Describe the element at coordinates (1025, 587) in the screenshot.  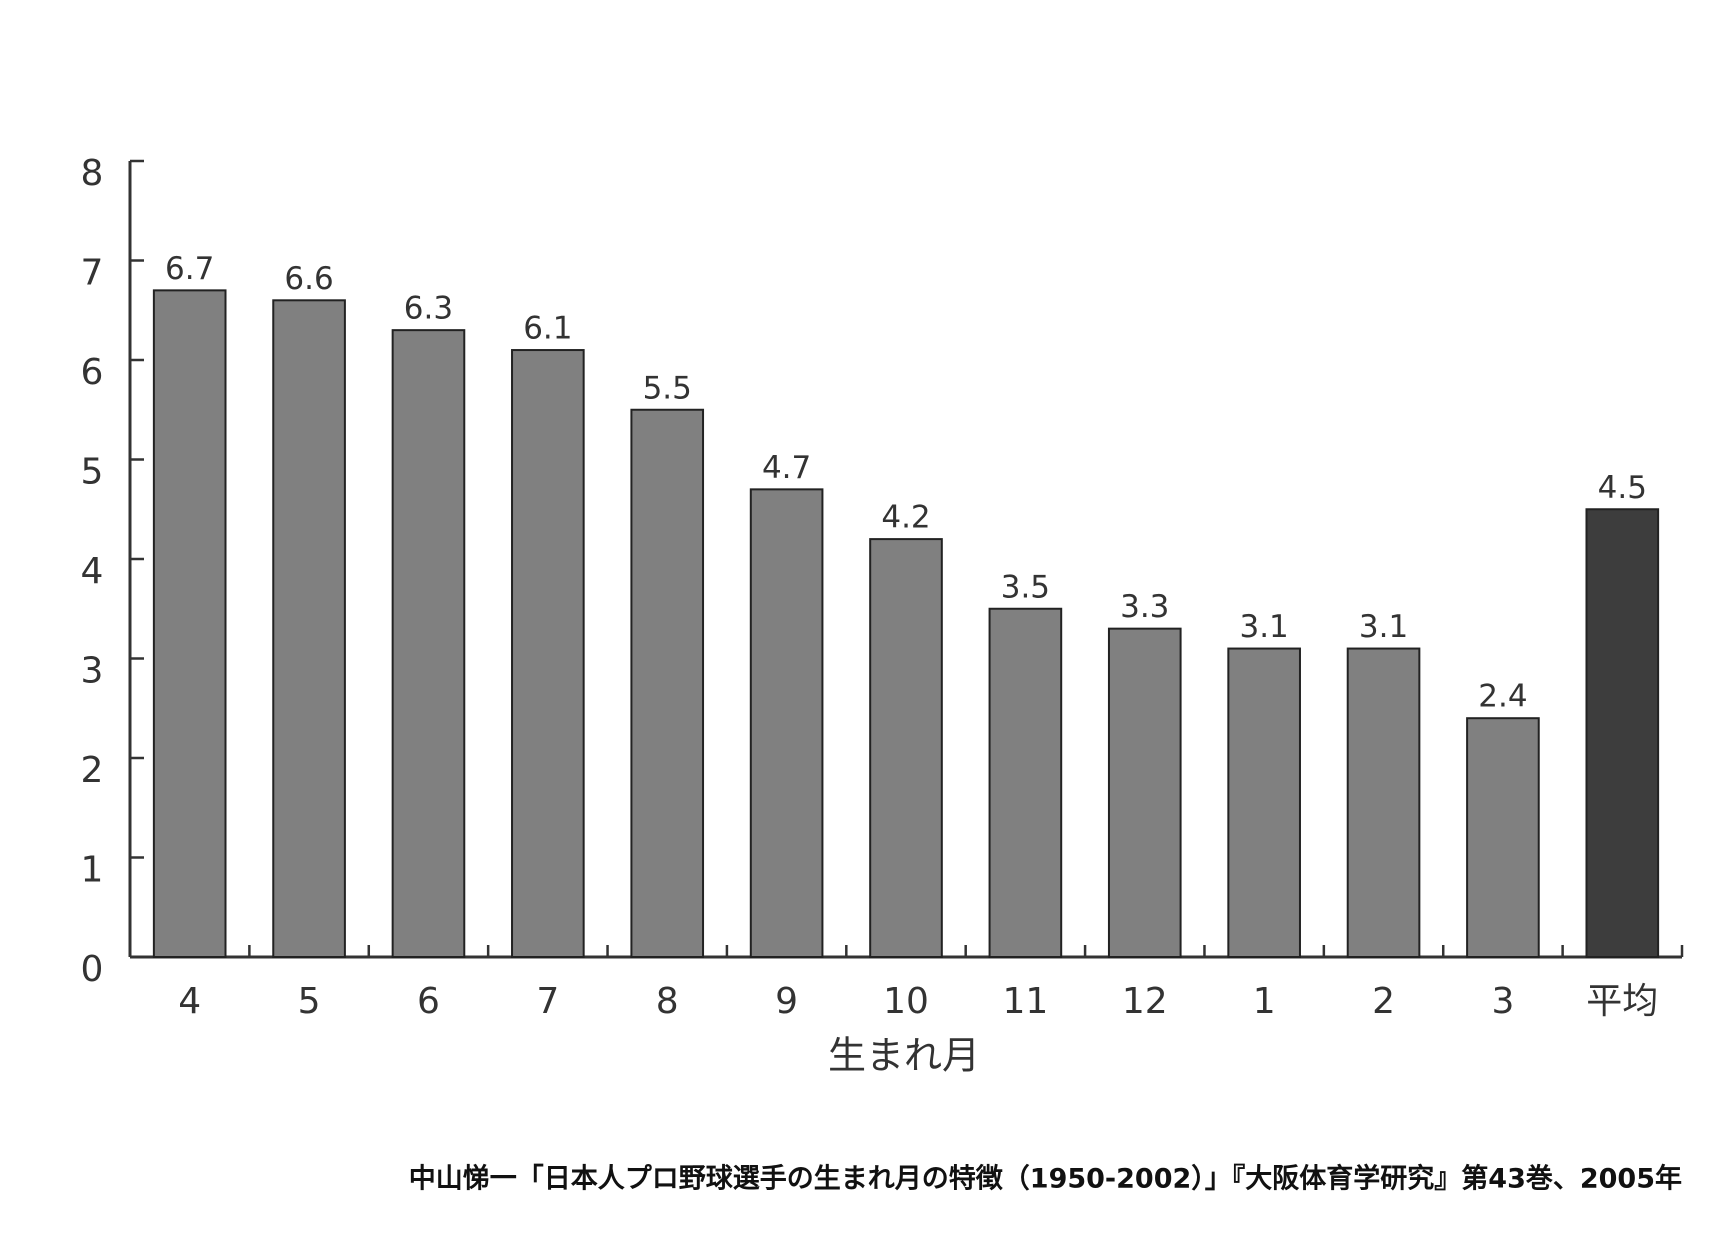
I see `value-label: 3.5` at that location.